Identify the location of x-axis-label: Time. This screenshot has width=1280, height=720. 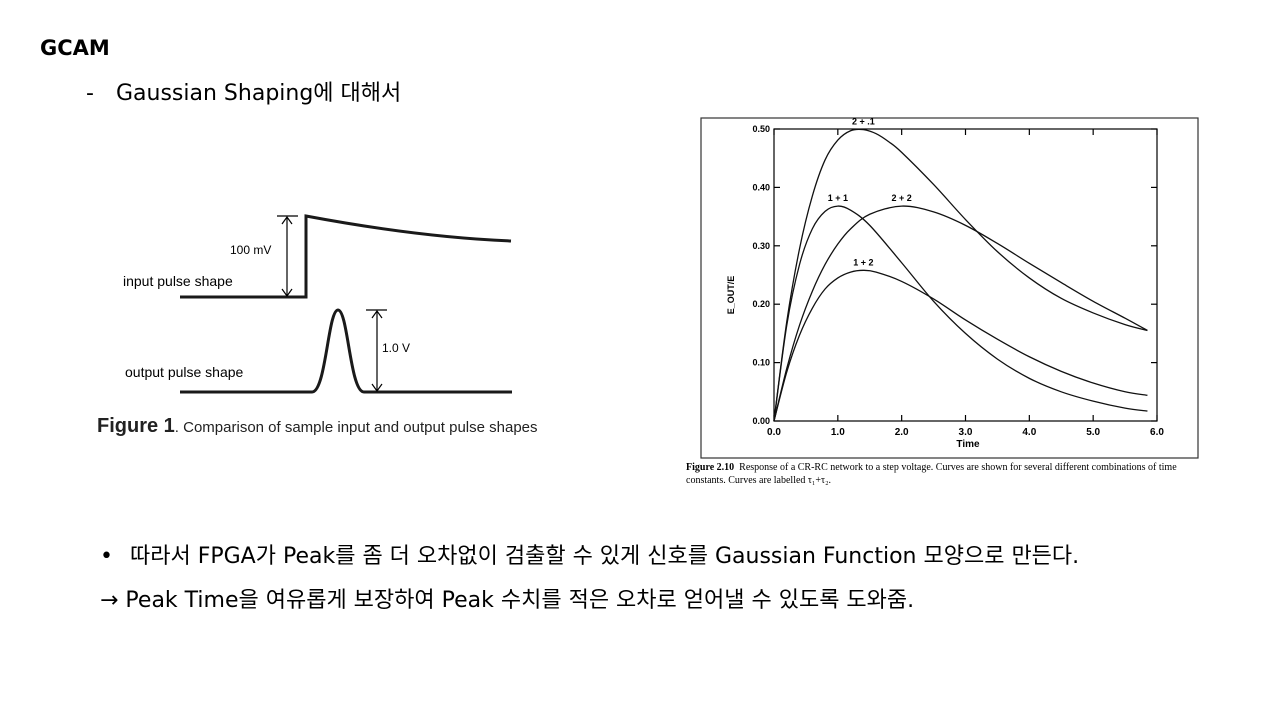
(968, 444).